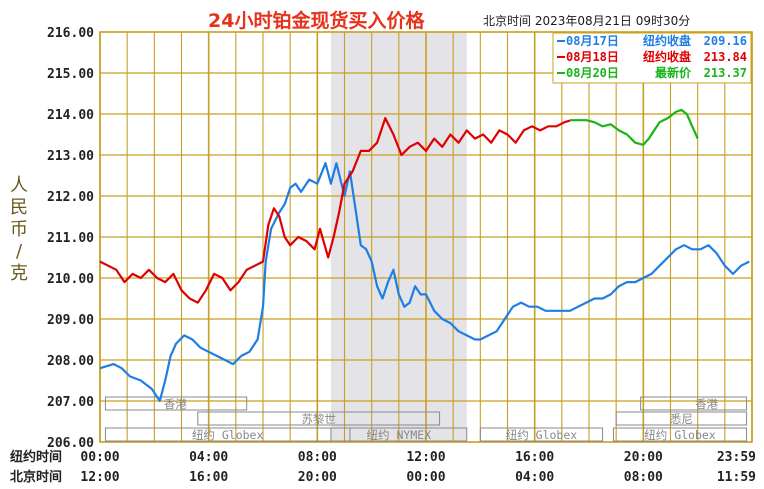 This screenshot has height=489, width=764. What do you see at coordinates (70, 74) in the screenshot?
I see `y-tick-label: 215.00` at bounding box center [70, 74].